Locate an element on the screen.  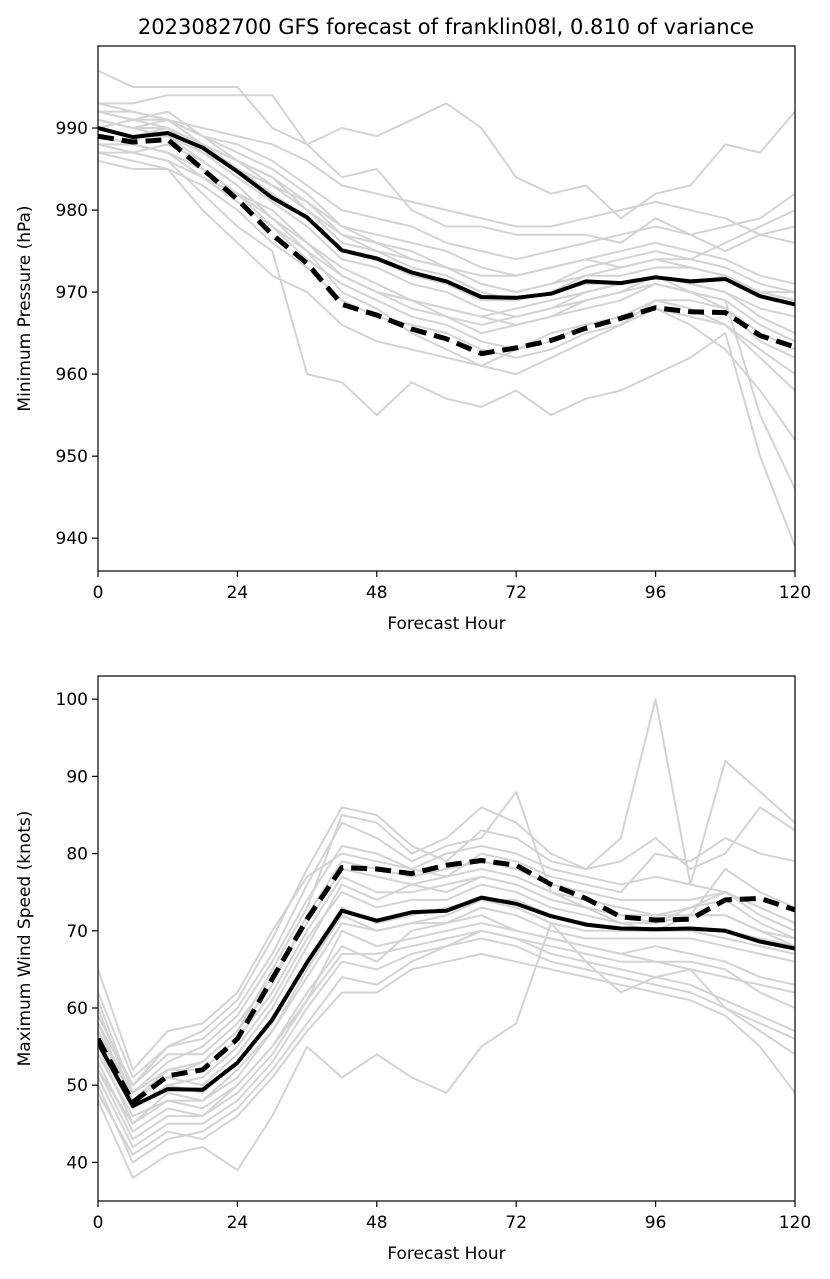
pressure-y-tick-label: 990 is located at coordinates (72, 129).